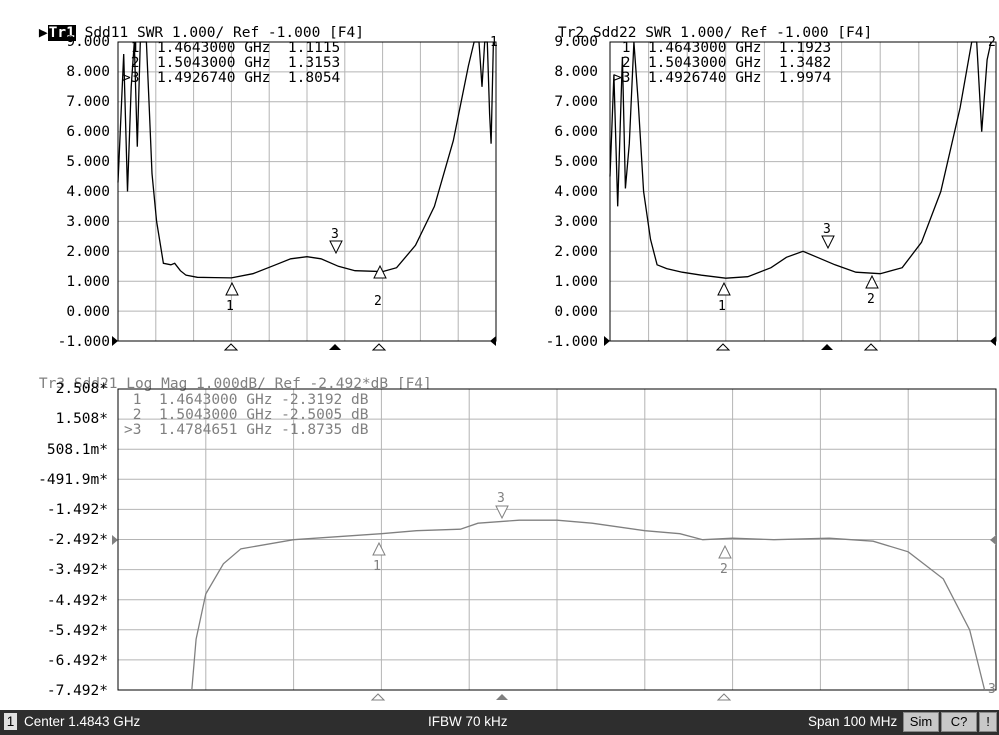 Image resolution: width=999 pixels, height=735 pixels. I want to click on tr2-marker2-indicator-icon, so click(871, 347).